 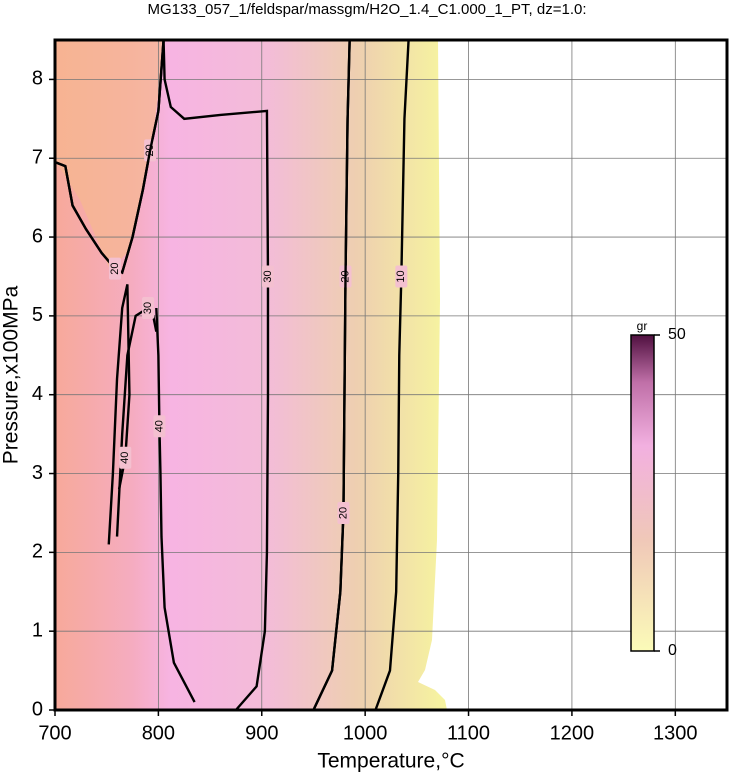 I want to click on y-tick-label: 0, so click(x=37, y=709).